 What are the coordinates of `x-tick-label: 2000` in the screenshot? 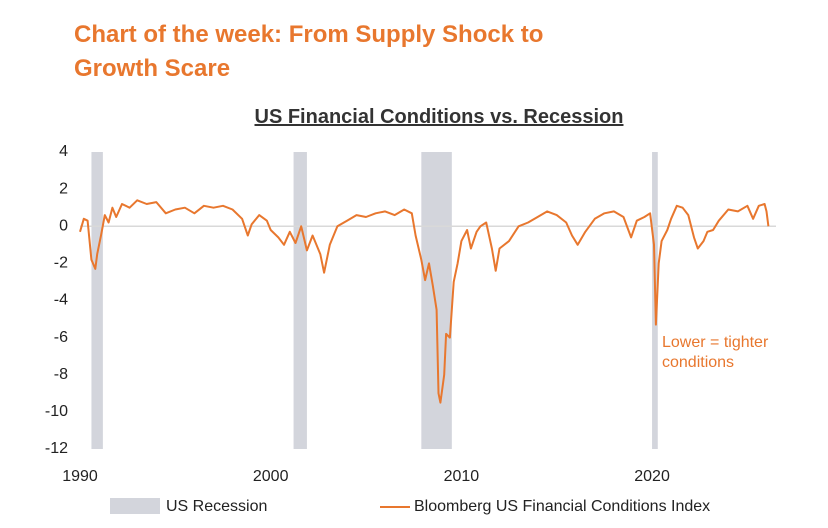 It's located at (271, 476).